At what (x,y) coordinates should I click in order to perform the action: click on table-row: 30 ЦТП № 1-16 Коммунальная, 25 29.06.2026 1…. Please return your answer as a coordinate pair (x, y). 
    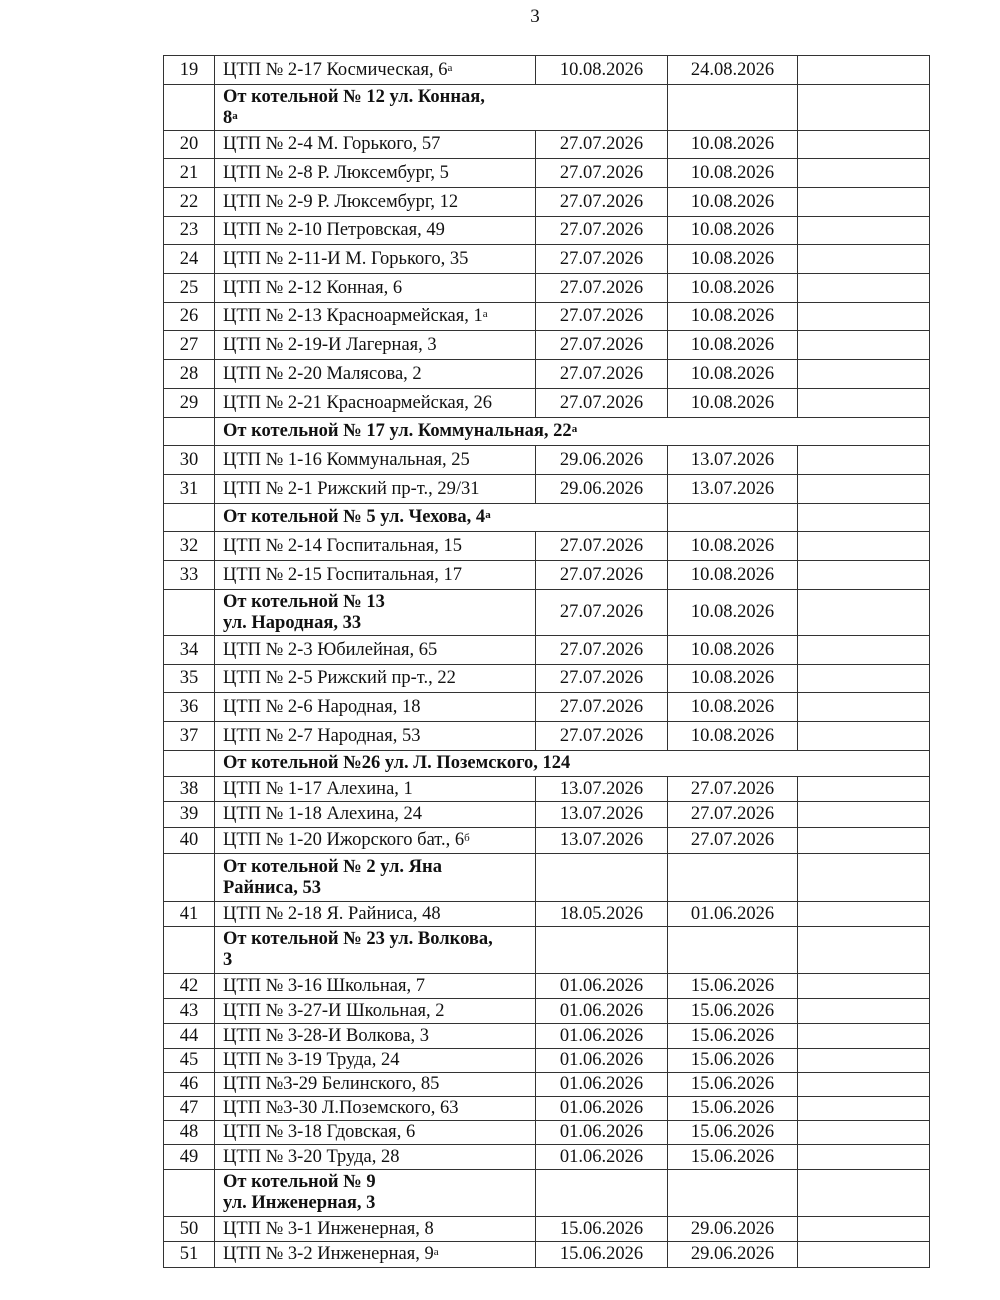
    Looking at the image, I should click on (546, 460).